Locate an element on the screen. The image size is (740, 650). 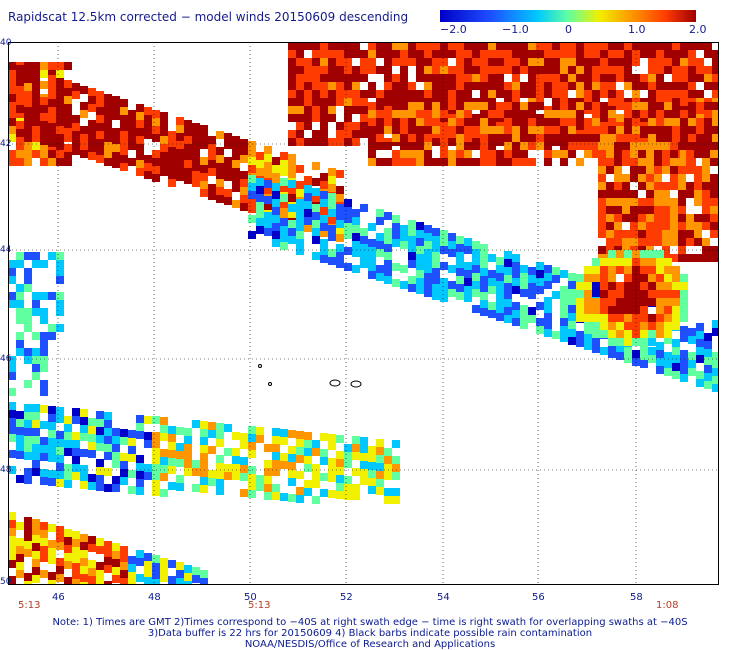
colorbar-label-neg1: −1.0 is located at coordinates (515, 29).